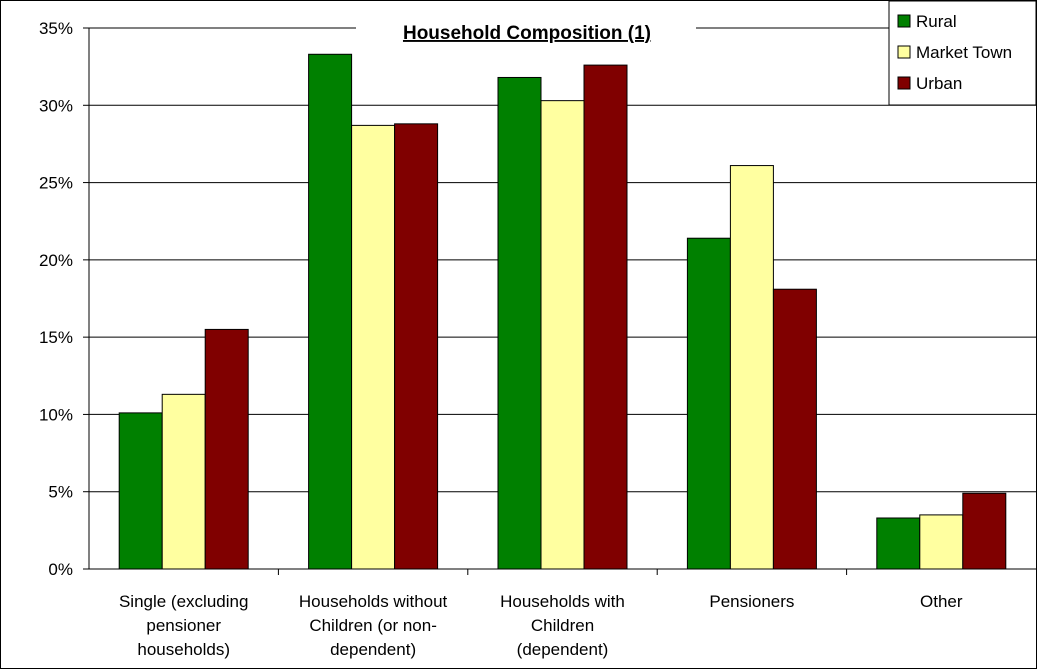  Describe the element at coordinates (562, 625) in the screenshot. I see `x-category-label: Households with Children (dependent)` at that location.